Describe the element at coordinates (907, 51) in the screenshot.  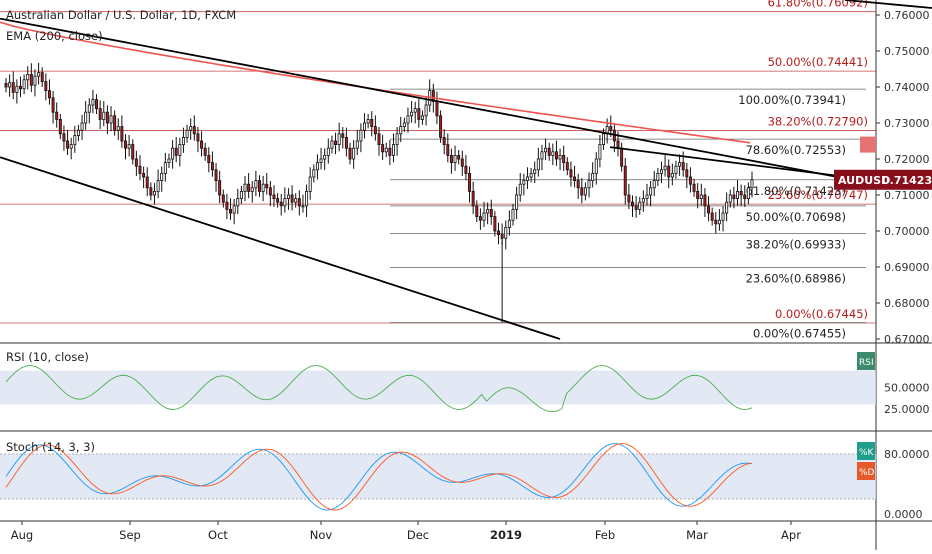
I see `y-tick-label: 0.75000` at that location.